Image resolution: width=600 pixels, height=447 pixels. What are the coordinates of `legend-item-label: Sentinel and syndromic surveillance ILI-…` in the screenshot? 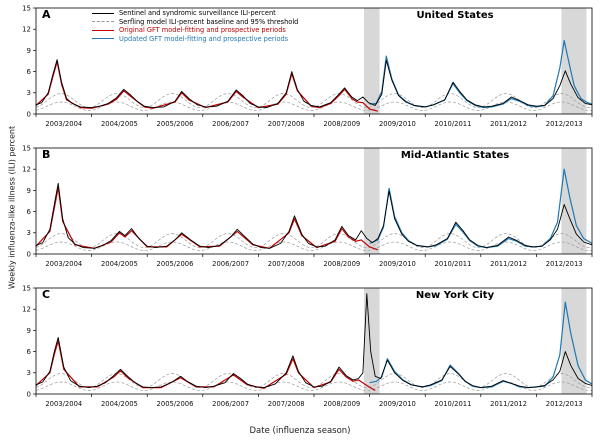 It's located at (197, 13).